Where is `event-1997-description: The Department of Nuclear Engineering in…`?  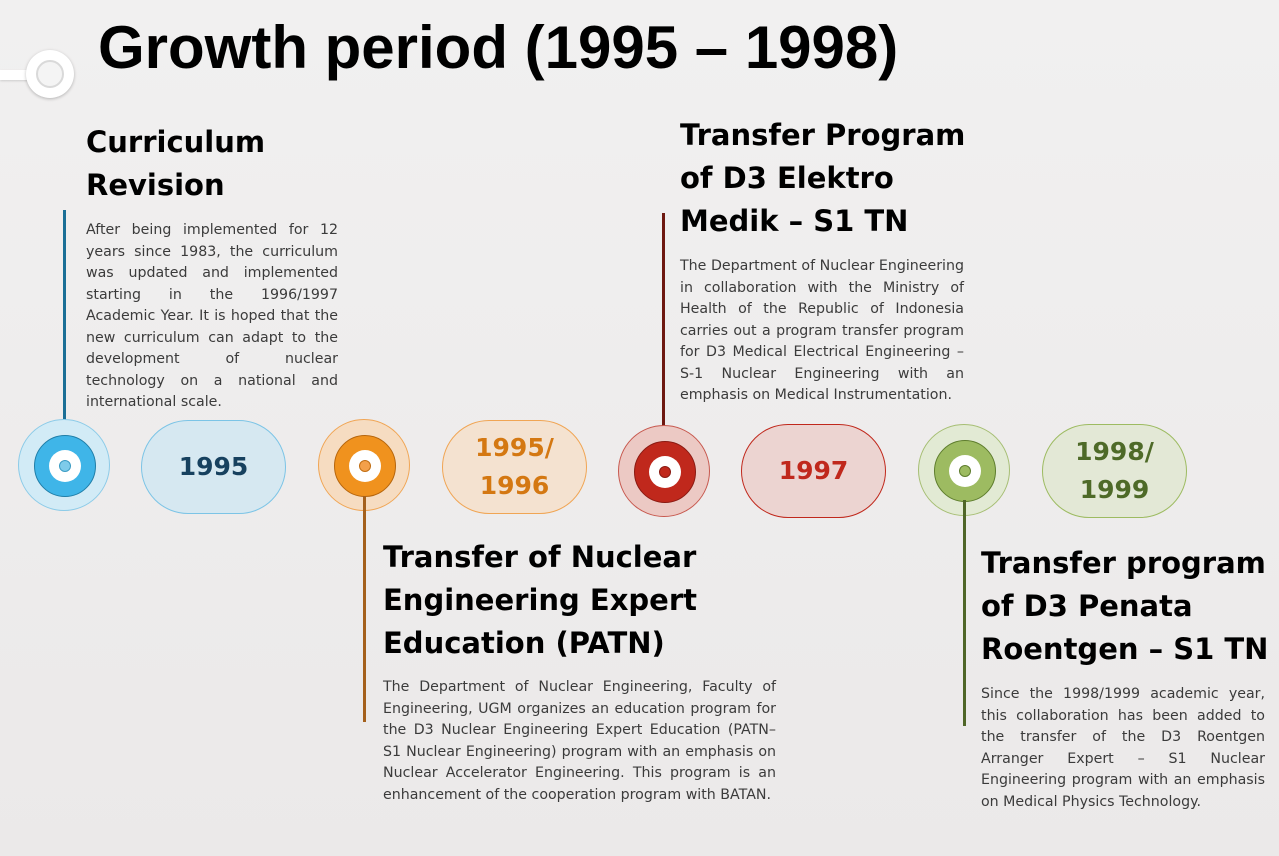 event-1997-description: The Department of Nuclear Engineering in… is located at coordinates (822, 330).